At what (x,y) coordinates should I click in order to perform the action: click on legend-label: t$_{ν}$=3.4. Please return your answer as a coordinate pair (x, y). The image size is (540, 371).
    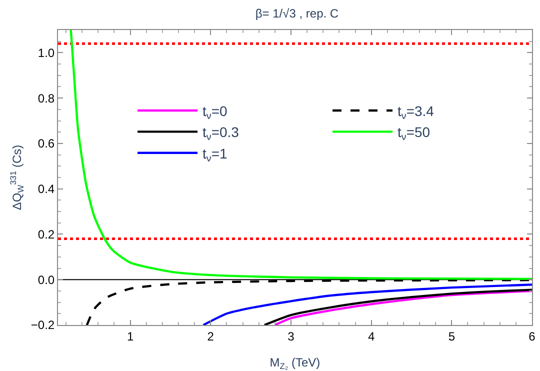
    Looking at the image, I should click on (416, 112).